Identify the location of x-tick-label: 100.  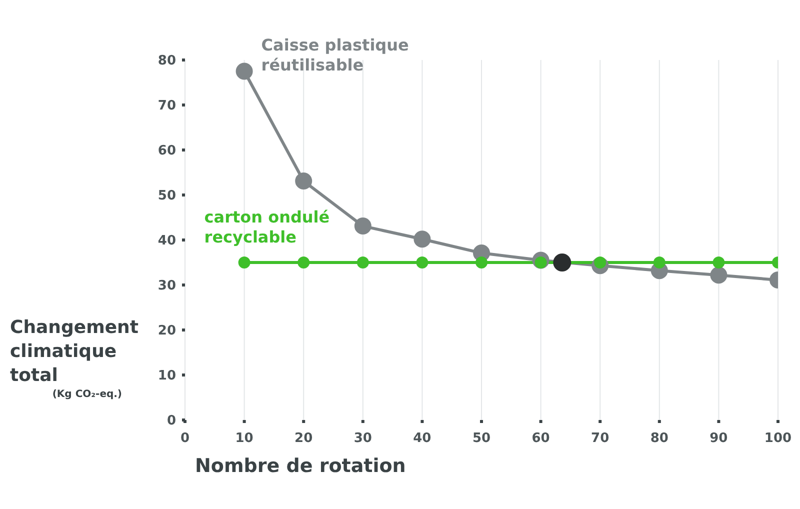
(778, 438).